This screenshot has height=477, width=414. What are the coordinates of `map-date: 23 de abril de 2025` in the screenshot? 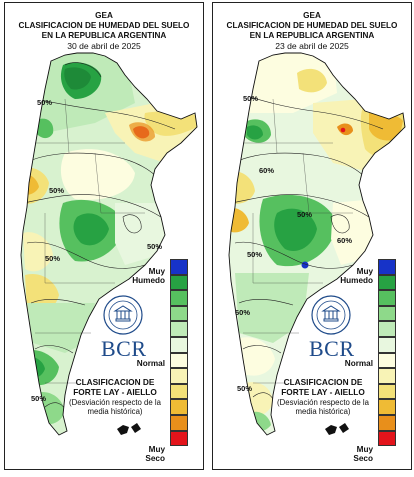 It's located at (312, 46).